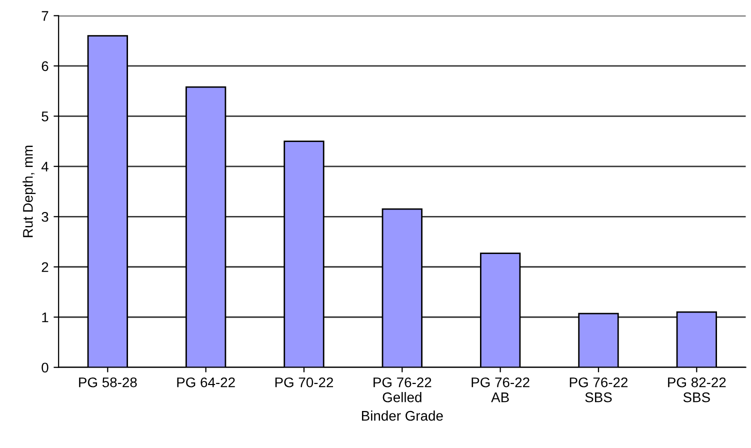  Describe the element at coordinates (108, 382) in the screenshot. I see `x-tick-label: PG 58-28` at that location.